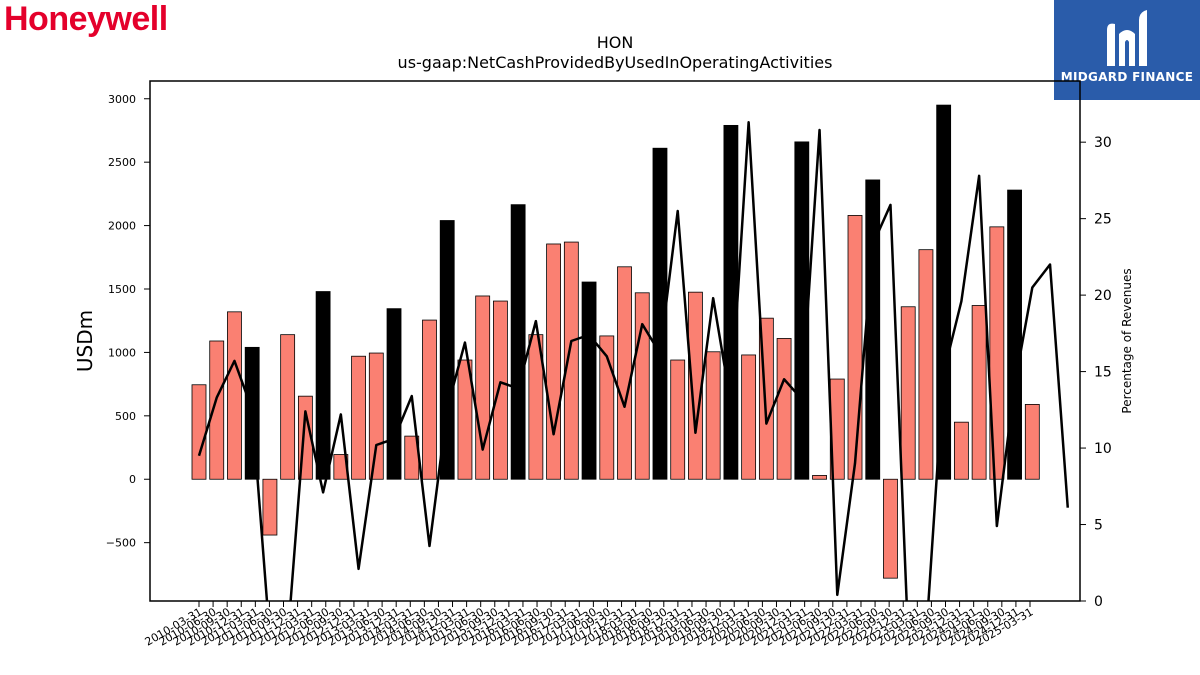  I want to click on y2-tick-label: 10, so click(1103, 449).